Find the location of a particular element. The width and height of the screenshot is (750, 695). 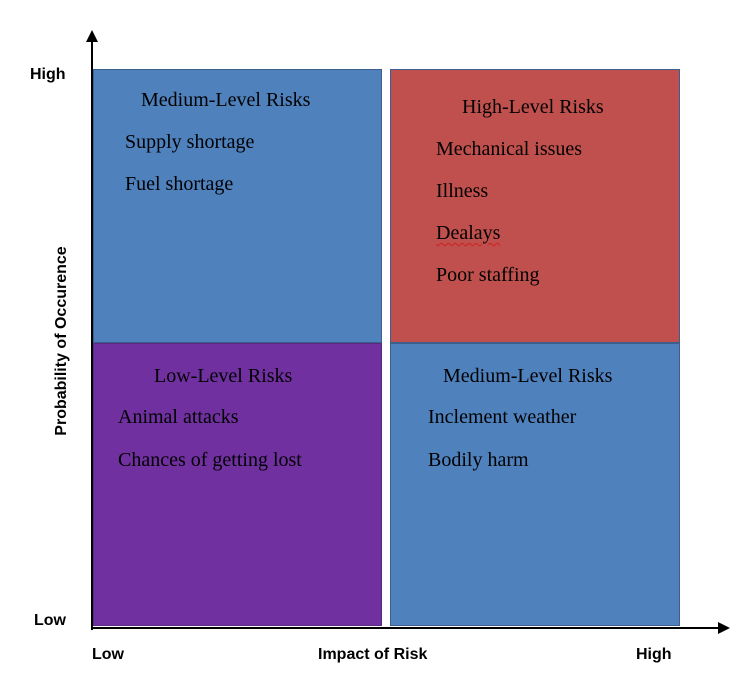

x-axis-arrow-icon is located at coordinates (724, 628).